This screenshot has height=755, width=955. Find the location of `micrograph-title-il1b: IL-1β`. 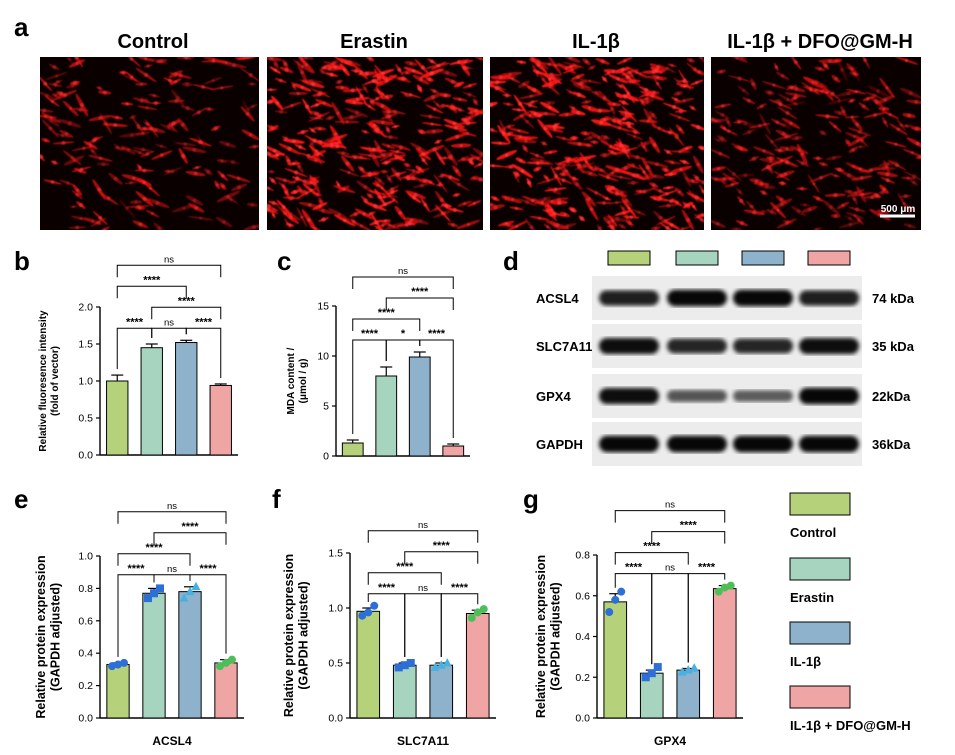

micrograph-title-il1b: IL-1β is located at coordinates (596, 42).